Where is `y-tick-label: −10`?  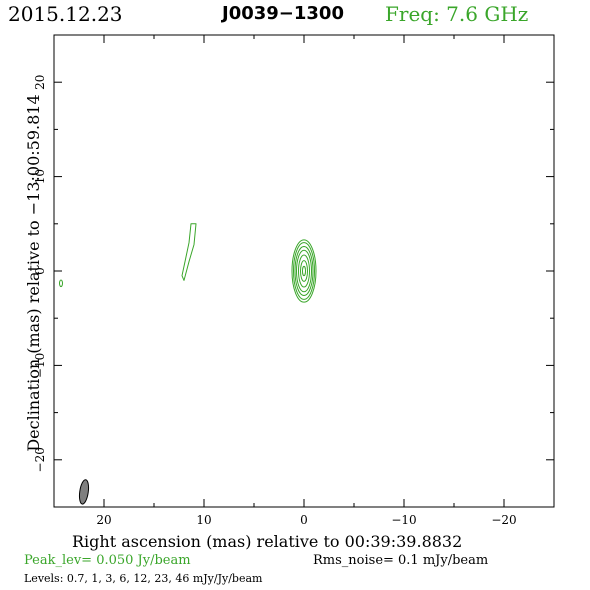 y-tick-label: −10 is located at coordinates (40, 365).